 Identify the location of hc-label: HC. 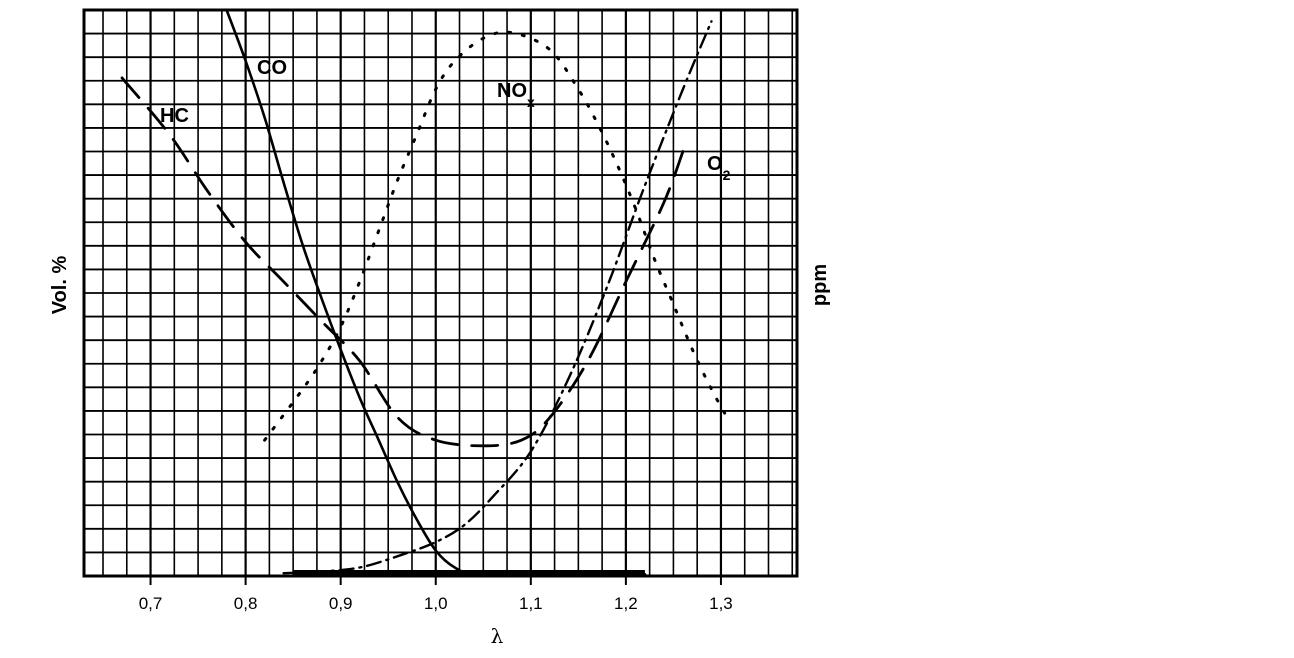
(174, 116).